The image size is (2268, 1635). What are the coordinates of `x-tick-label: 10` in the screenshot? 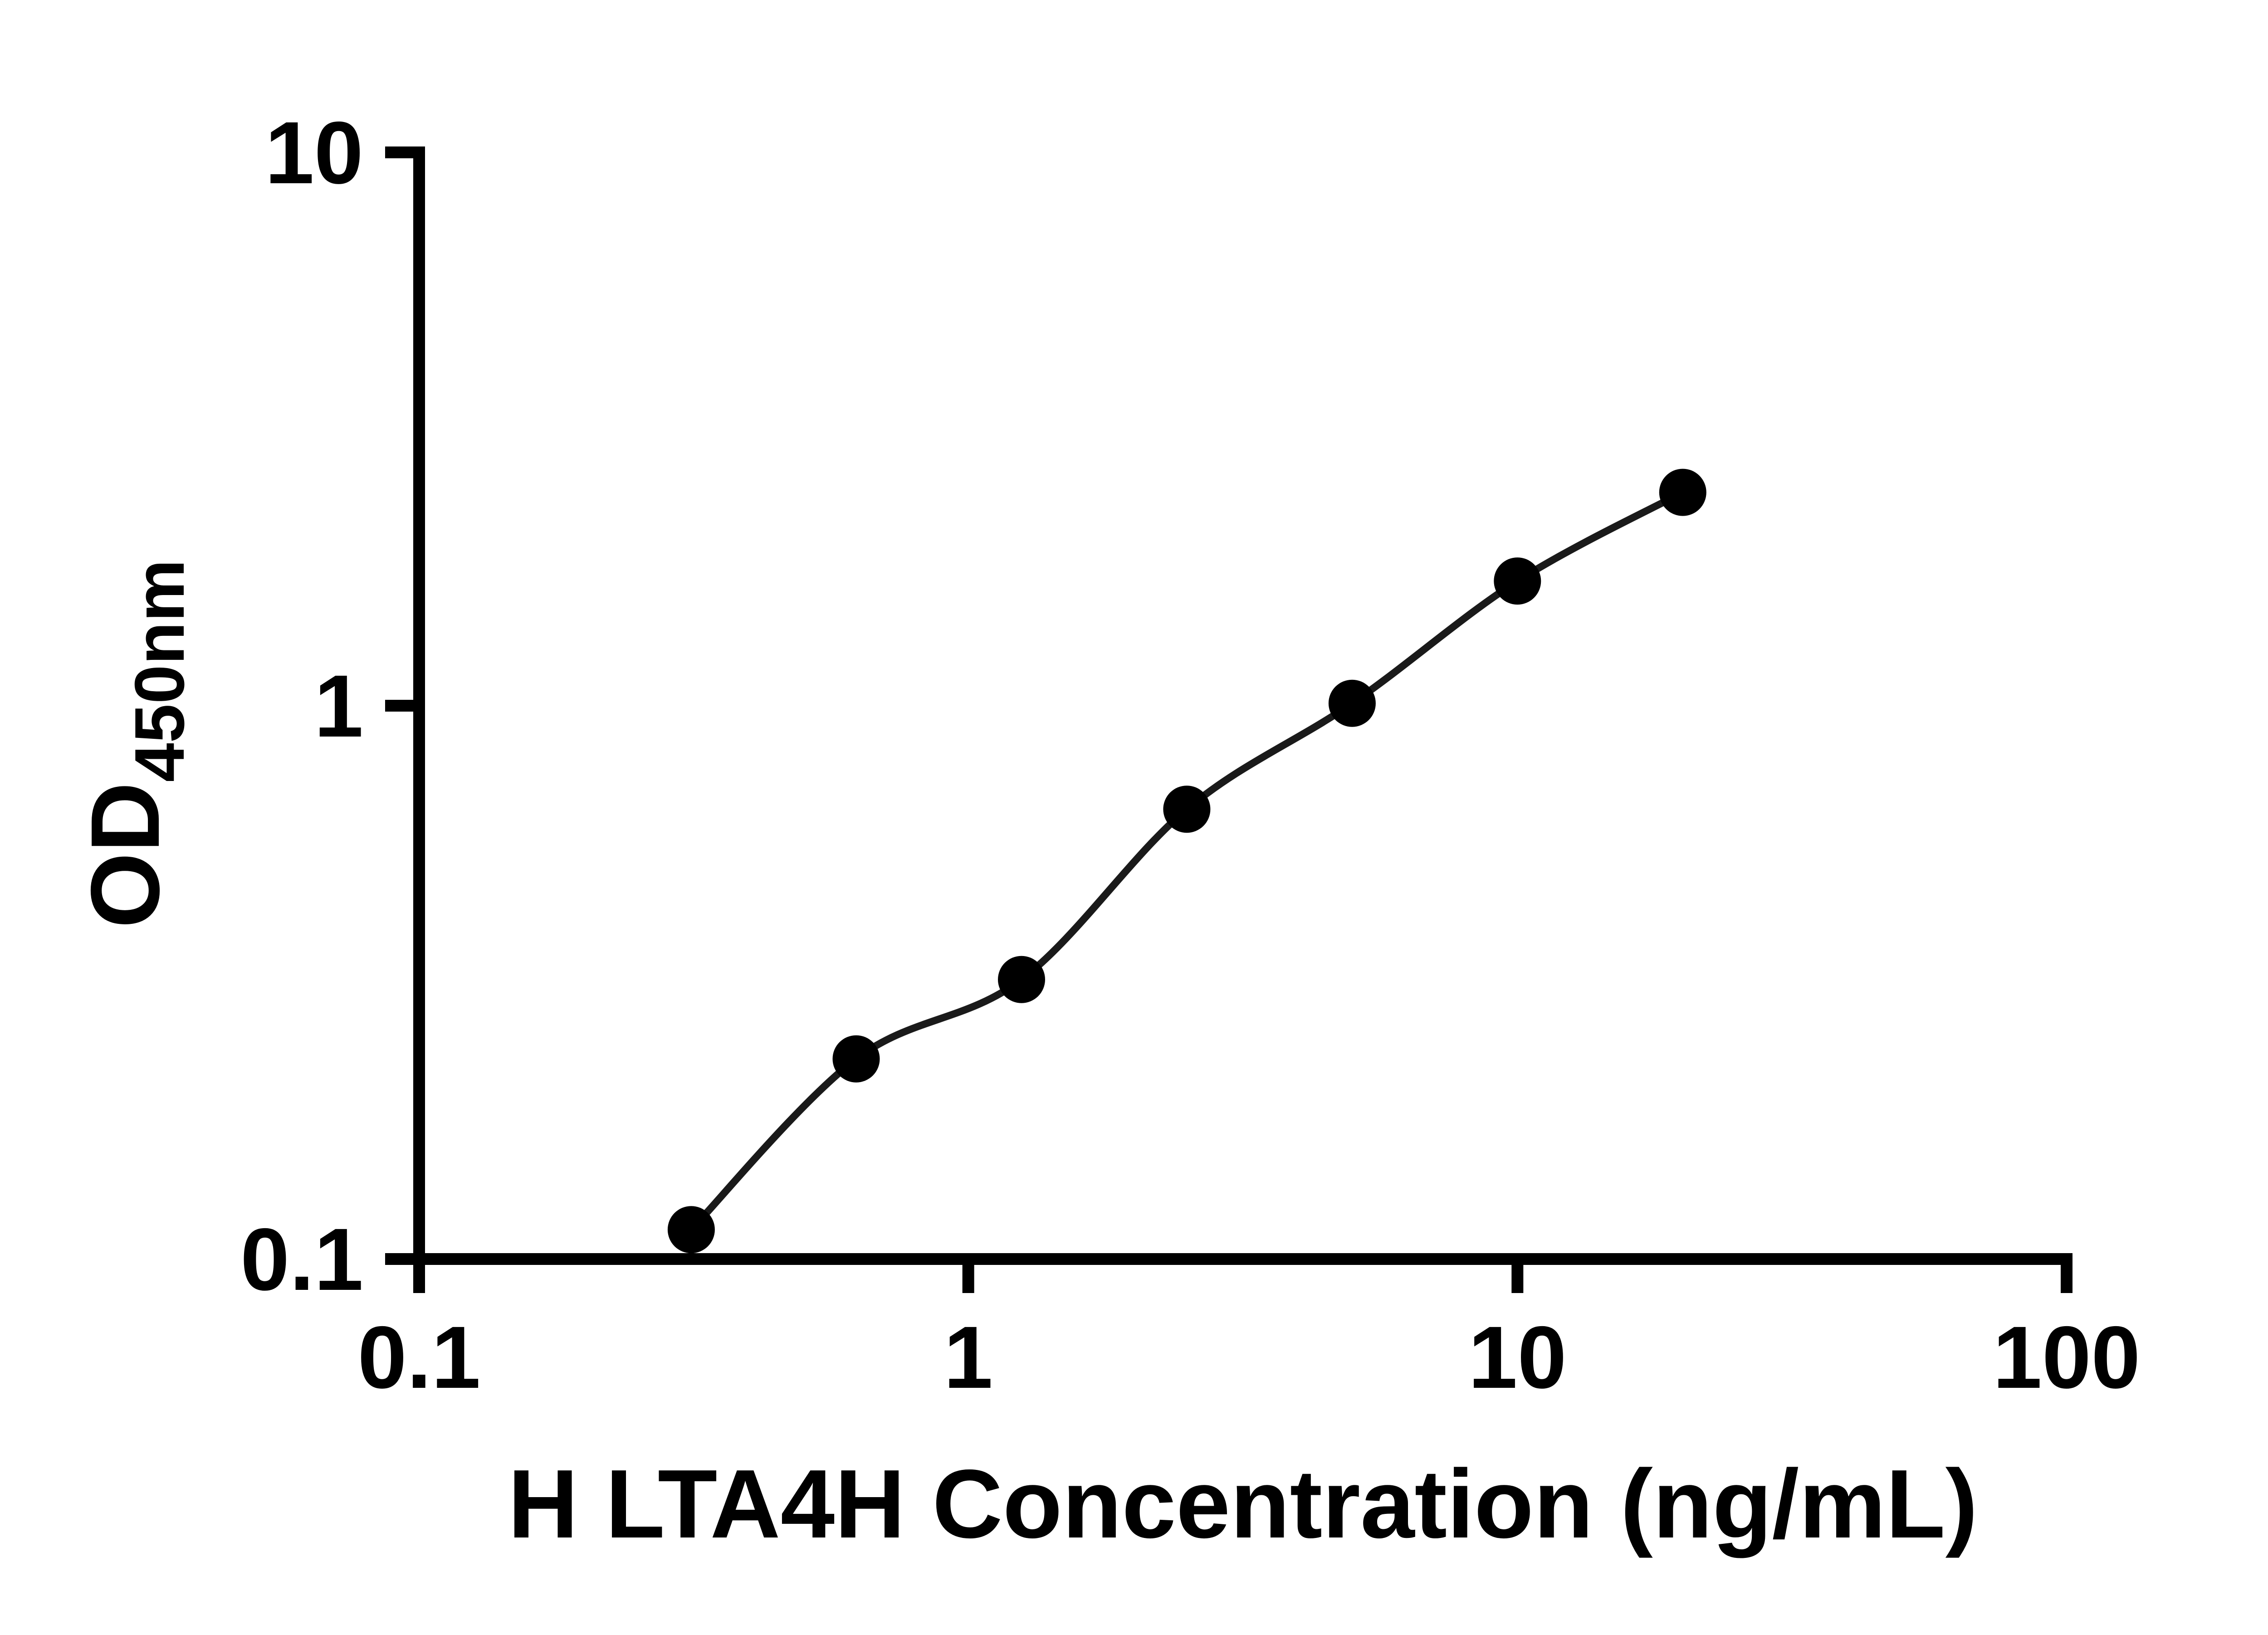 It's located at (1518, 1358).